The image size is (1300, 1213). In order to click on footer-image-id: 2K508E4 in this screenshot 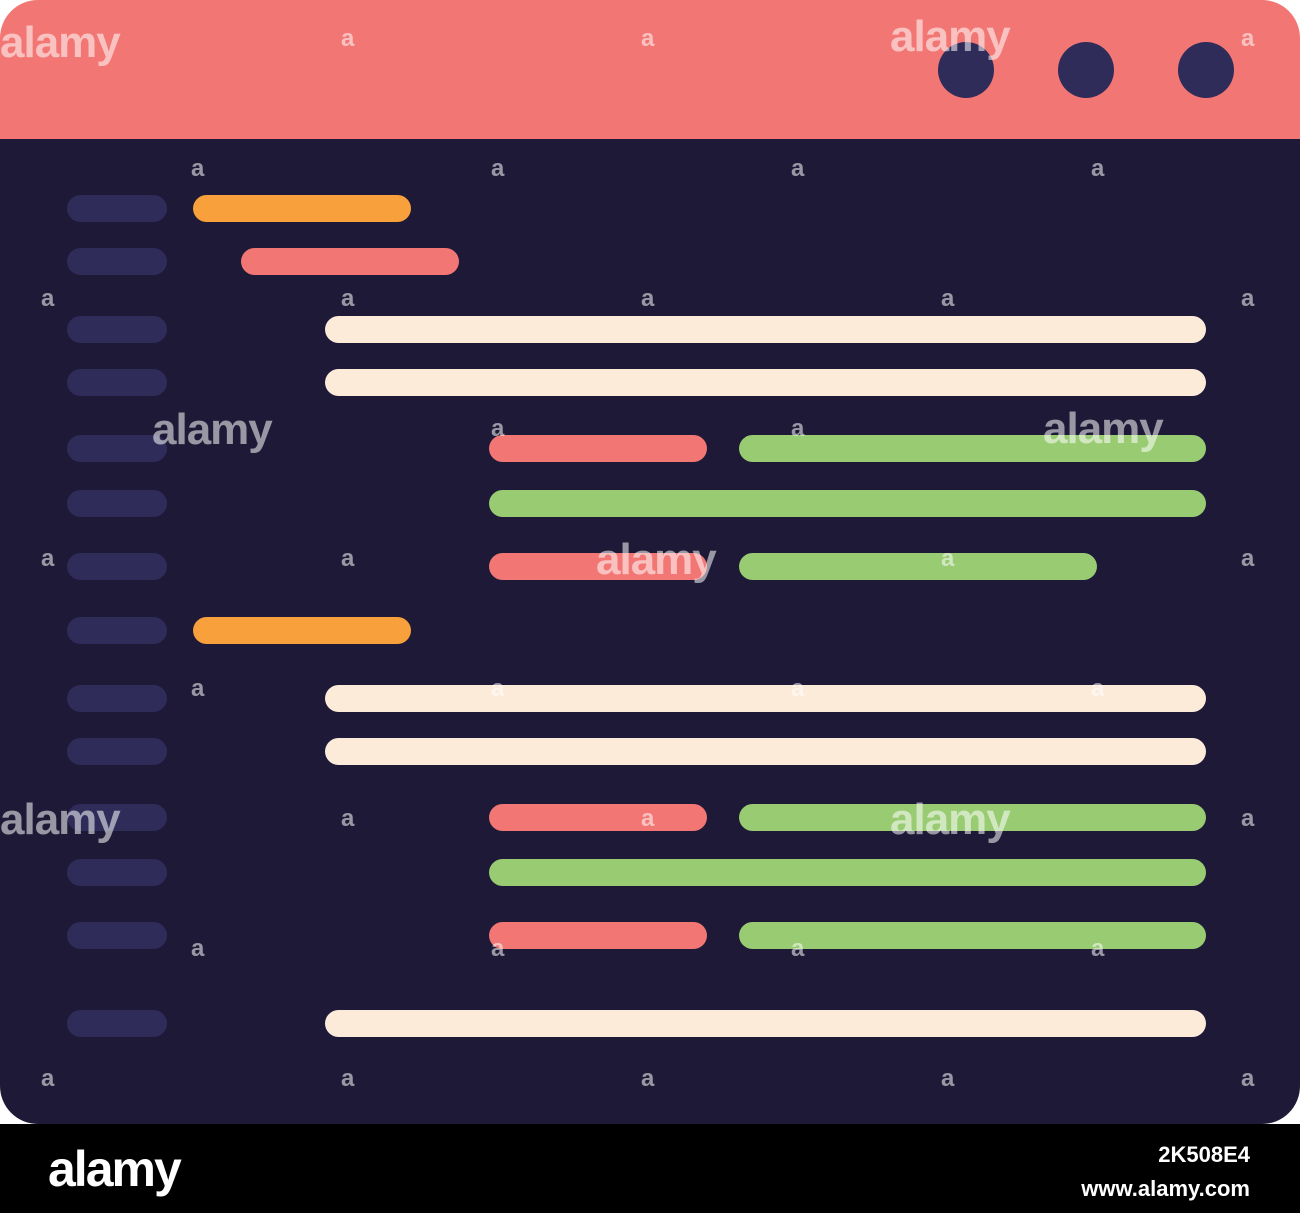, I will do `click(1204, 1154)`.